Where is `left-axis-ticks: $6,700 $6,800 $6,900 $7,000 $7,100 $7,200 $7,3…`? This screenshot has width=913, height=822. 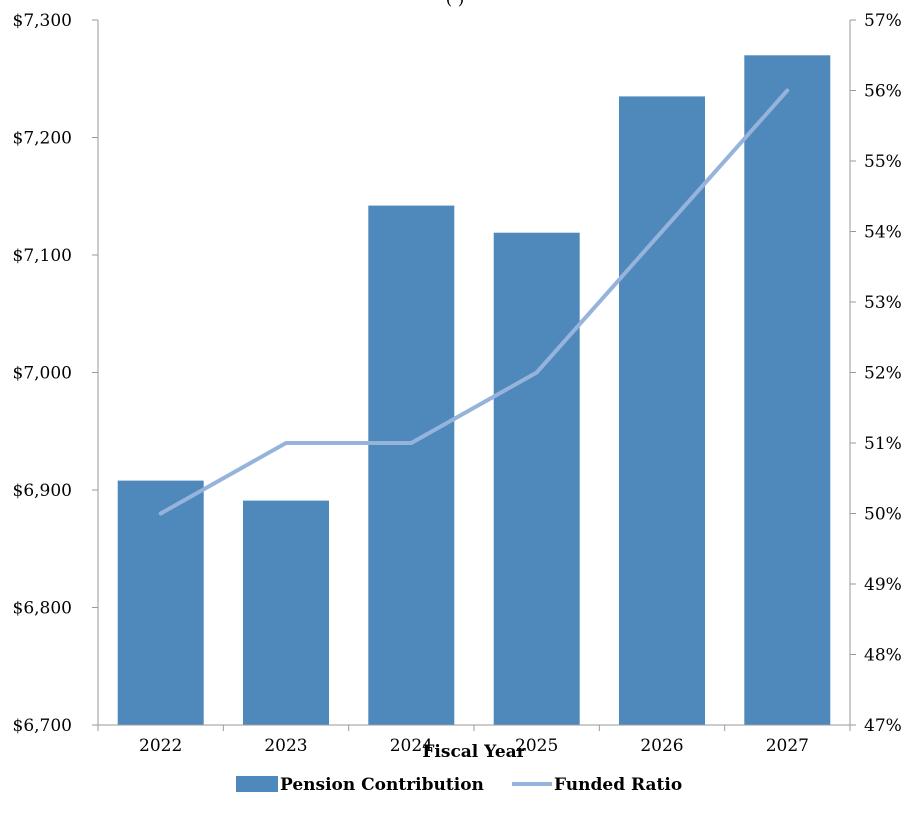
left-axis-ticks: $6,700 $6,800 $6,900 $7,000 $7,100 $7,200 $7,3… is located at coordinates (55, 373).